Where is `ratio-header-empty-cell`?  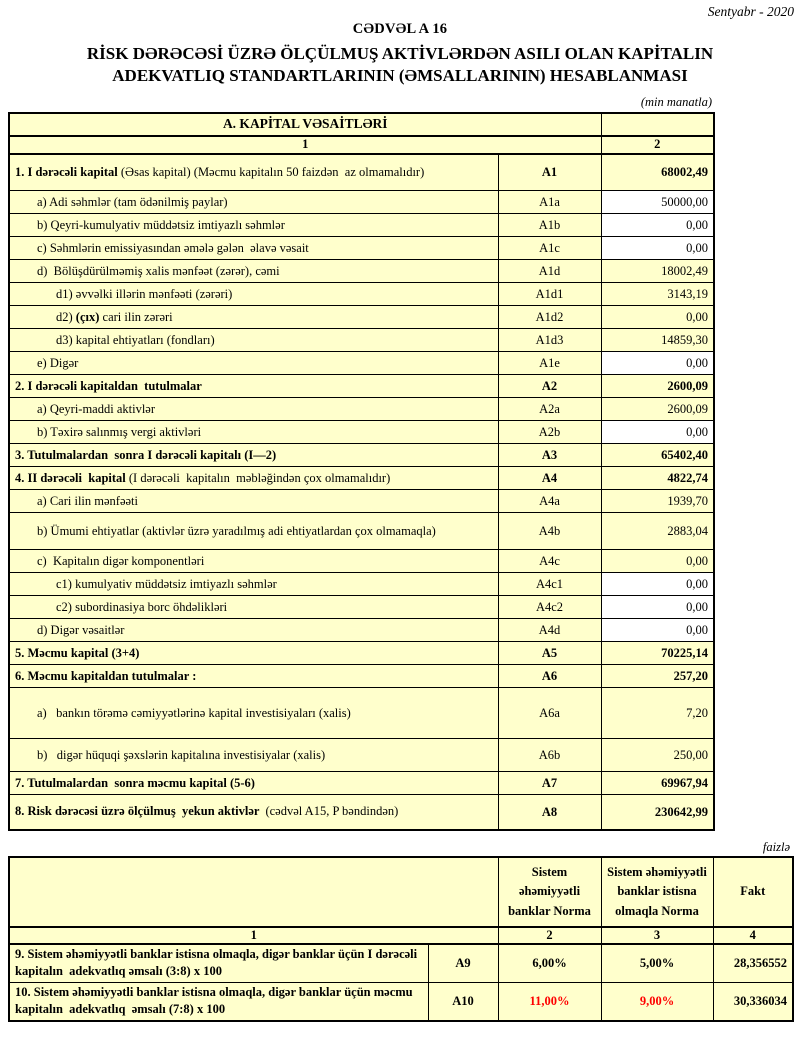
ratio-header-empty-cell is located at coordinates (253, 892).